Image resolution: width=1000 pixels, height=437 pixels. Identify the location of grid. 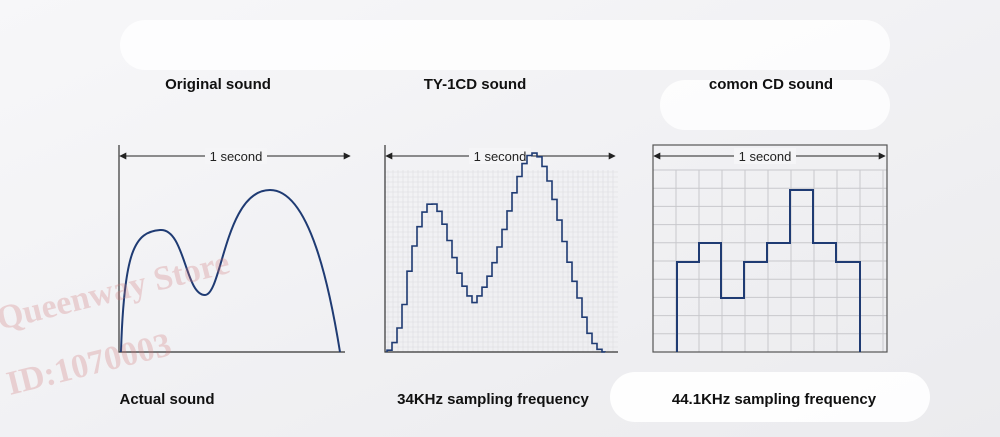
(501, 261).